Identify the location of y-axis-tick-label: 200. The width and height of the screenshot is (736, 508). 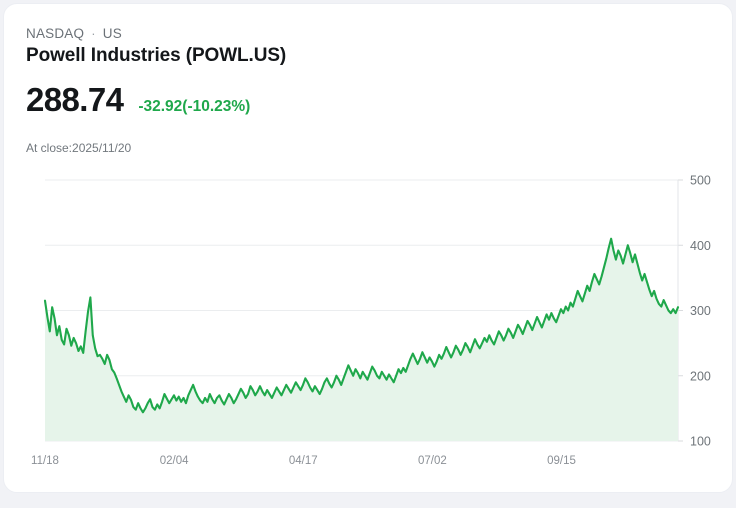
(700, 376).